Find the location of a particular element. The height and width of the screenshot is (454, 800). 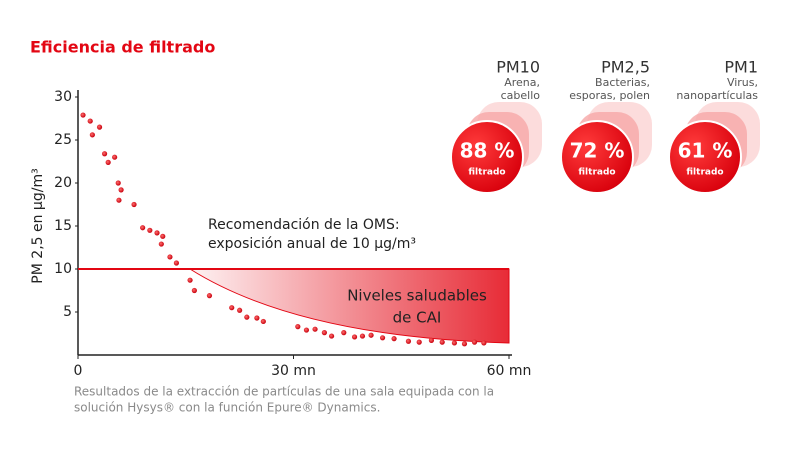

badge-description: nanopartículas is located at coordinates (717, 95).